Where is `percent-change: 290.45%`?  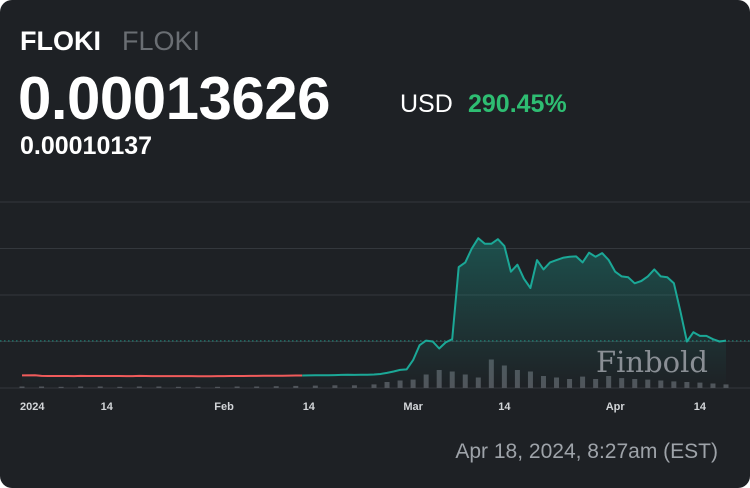 percent-change: 290.45% is located at coordinates (517, 104).